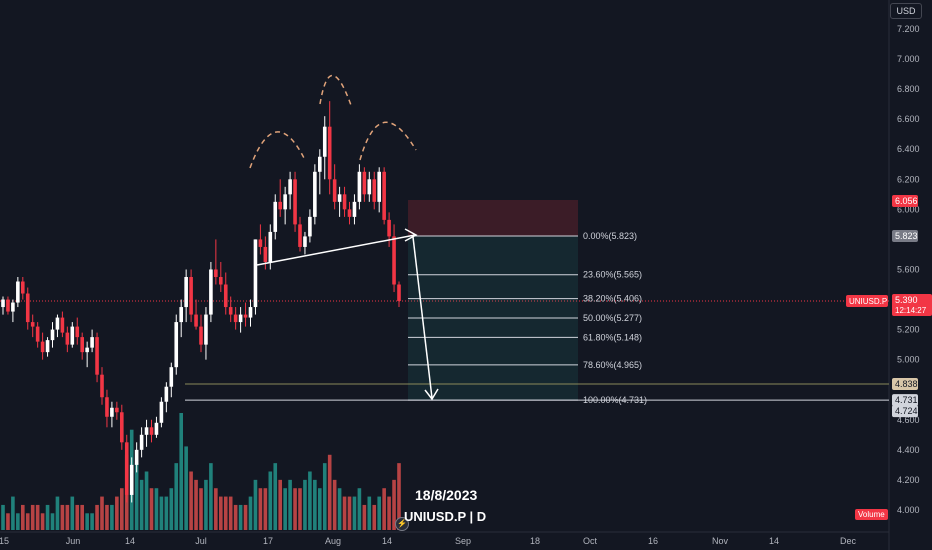 The height and width of the screenshot is (550, 932). I want to click on price-tick-label: 4.600, so click(908, 420).